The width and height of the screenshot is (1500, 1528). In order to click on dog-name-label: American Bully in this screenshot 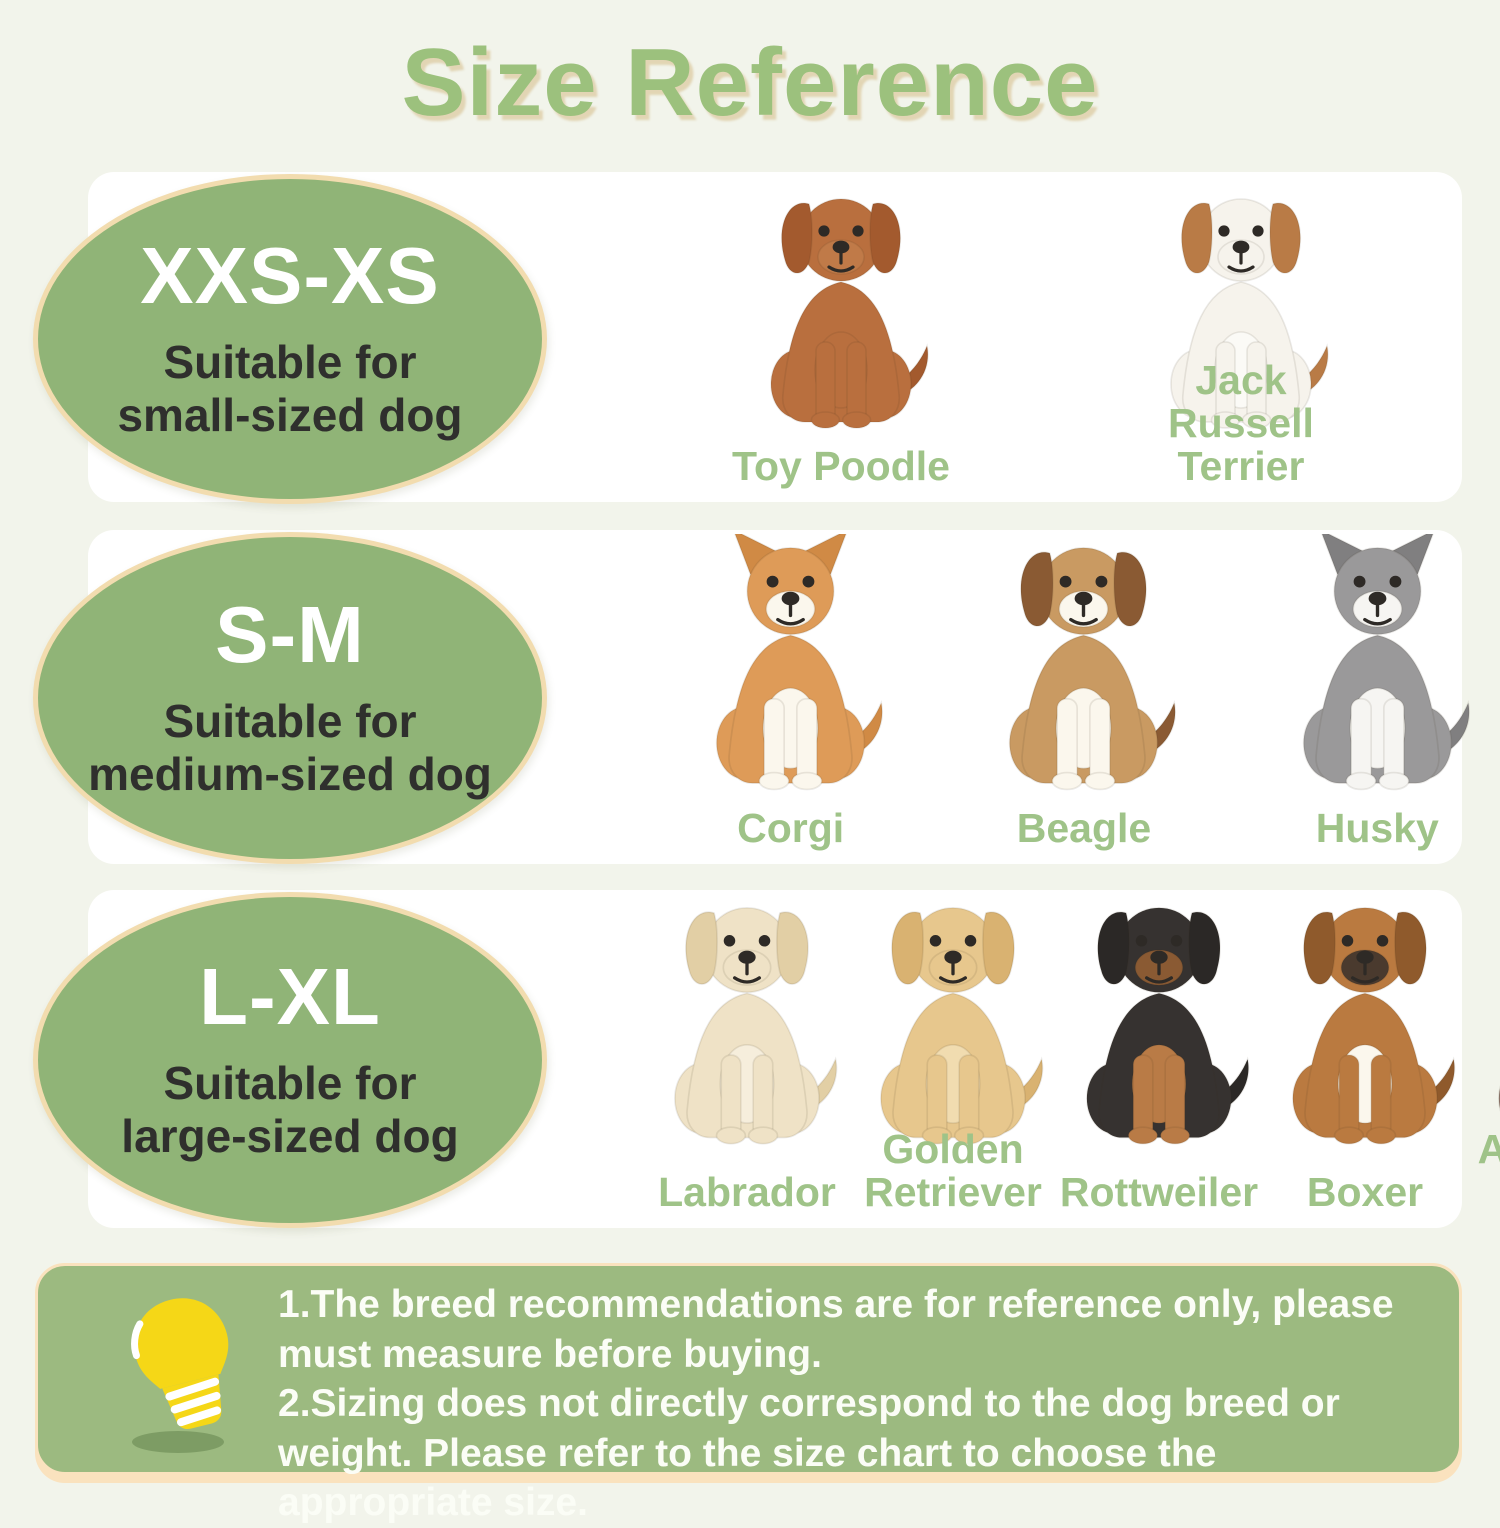, I will do `click(1488, 1148)`.